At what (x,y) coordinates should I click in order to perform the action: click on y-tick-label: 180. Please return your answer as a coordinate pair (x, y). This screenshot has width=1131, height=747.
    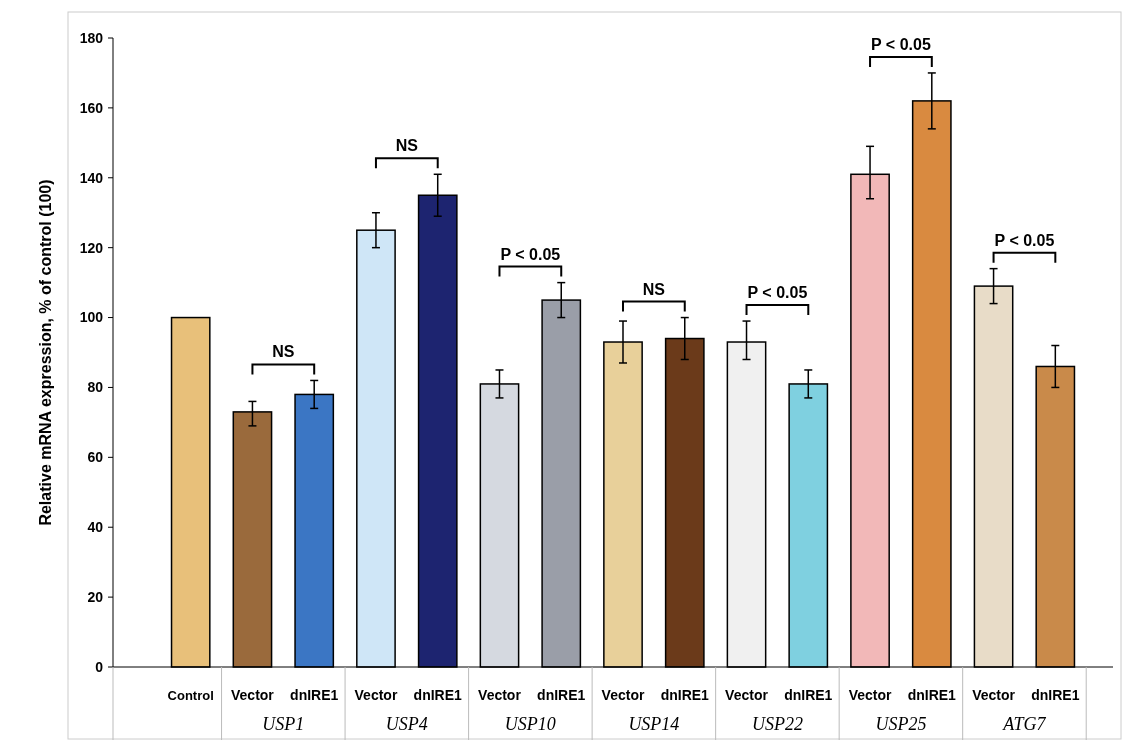
    Looking at the image, I should click on (91, 37).